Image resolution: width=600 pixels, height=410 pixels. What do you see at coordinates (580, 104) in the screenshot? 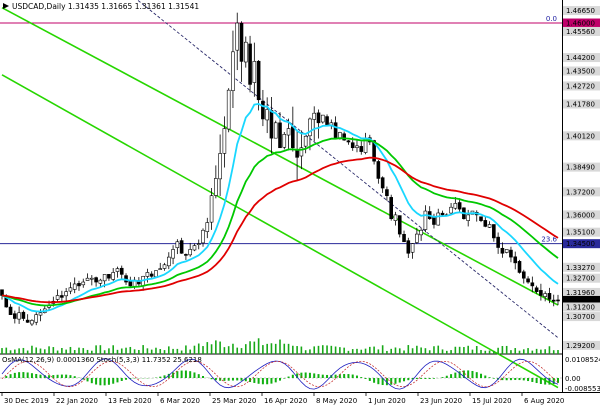
I see `price-label: 1.41780` at bounding box center [580, 104].